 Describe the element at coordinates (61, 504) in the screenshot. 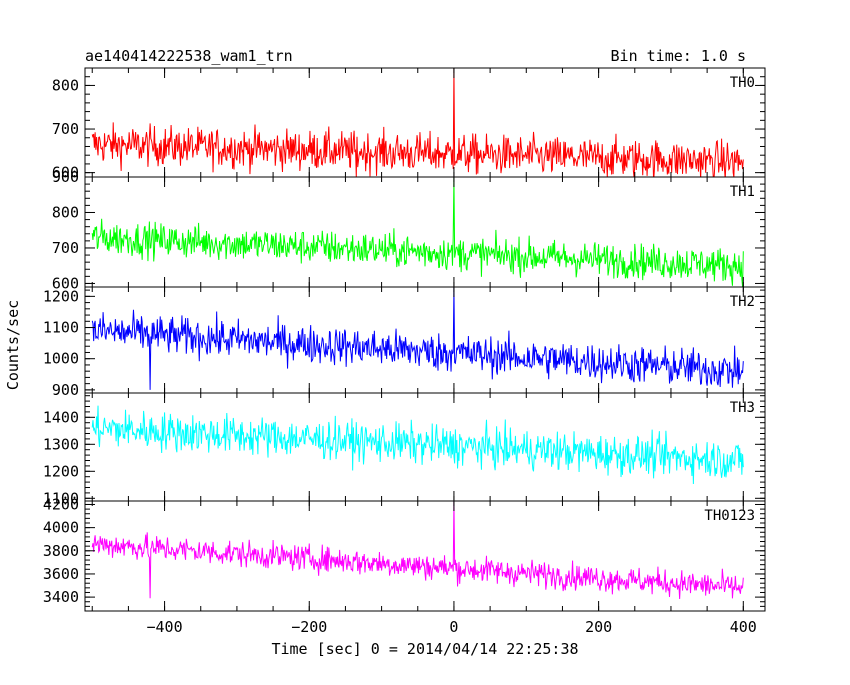

I see `y-tick-label: 4200` at that location.